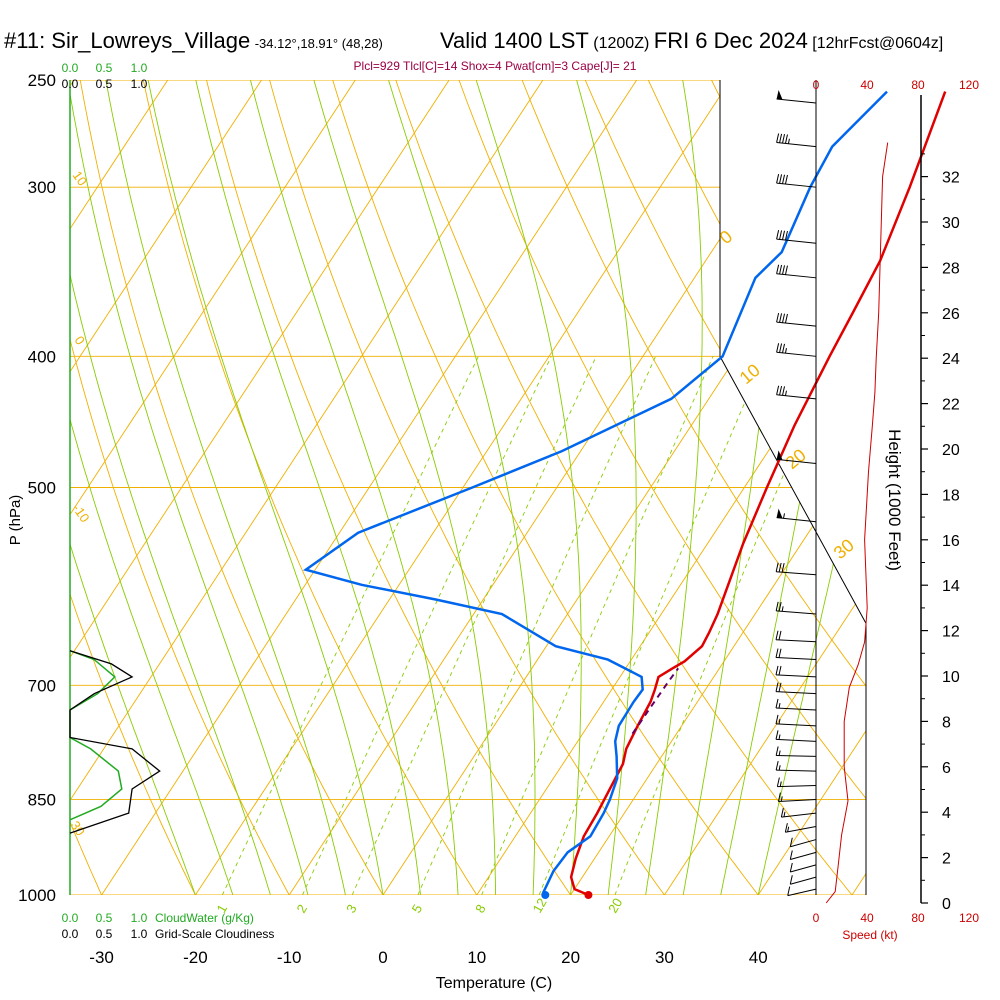 Image resolution: width=1000 pixels, height=1000 pixels. What do you see at coordinates (417, 909) in the screenshot?
I see `mixing-ratio-label: 5` at bounding box center [417, 909].